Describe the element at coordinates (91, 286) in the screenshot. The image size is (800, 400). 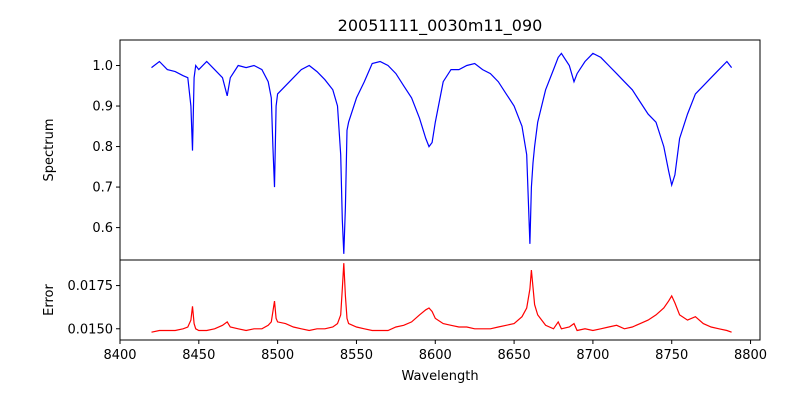
I see `y-tick-label: 0.0175` at that location.